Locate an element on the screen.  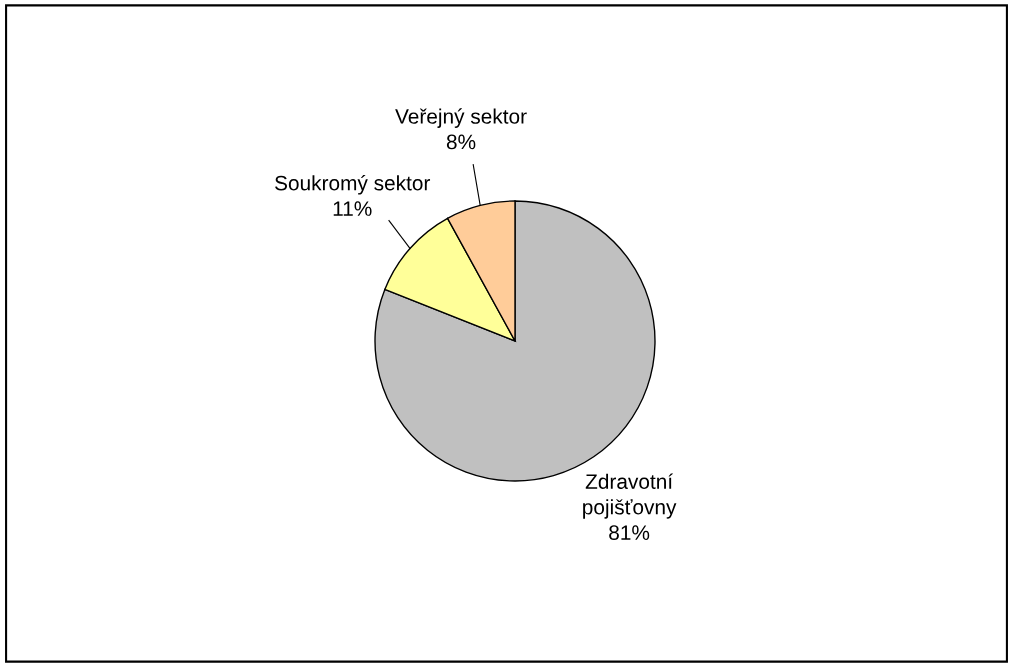
slice-label: Soukromý sektor is located at coordinates (353, 184).